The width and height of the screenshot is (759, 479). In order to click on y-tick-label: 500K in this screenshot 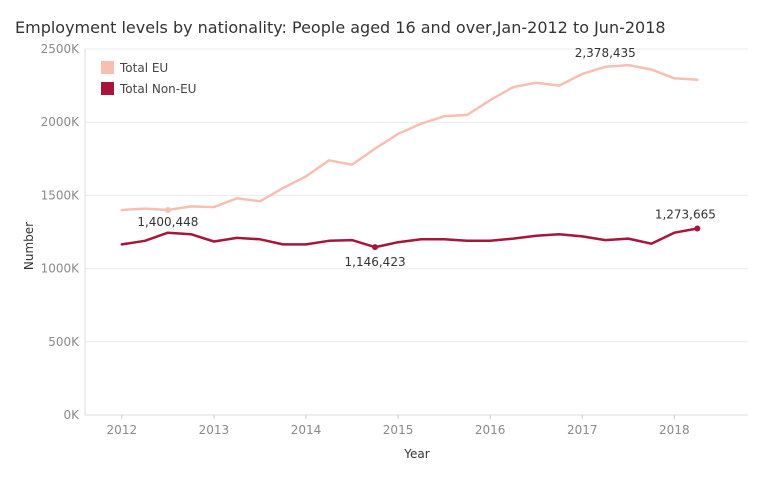, I will do `click(64, 342)`.